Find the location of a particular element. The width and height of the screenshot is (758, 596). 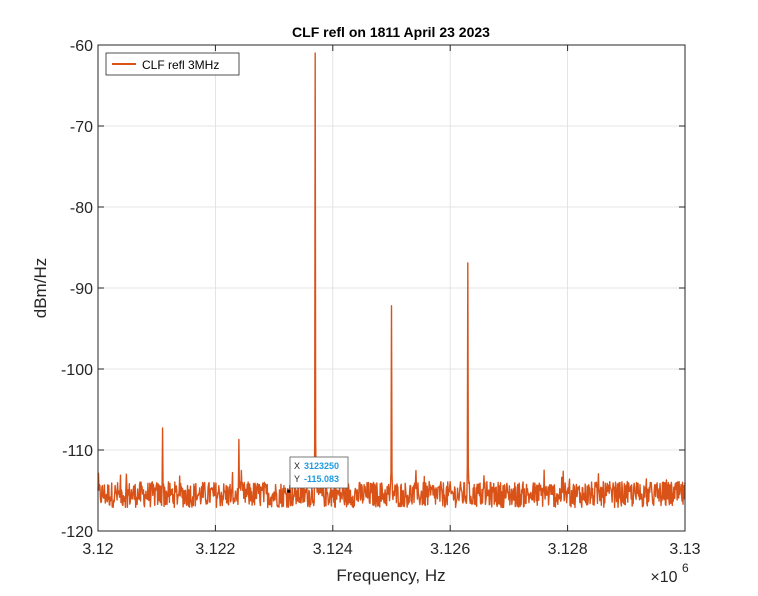

x-tick-label: 3.13 is located at coordinates (684, 549).